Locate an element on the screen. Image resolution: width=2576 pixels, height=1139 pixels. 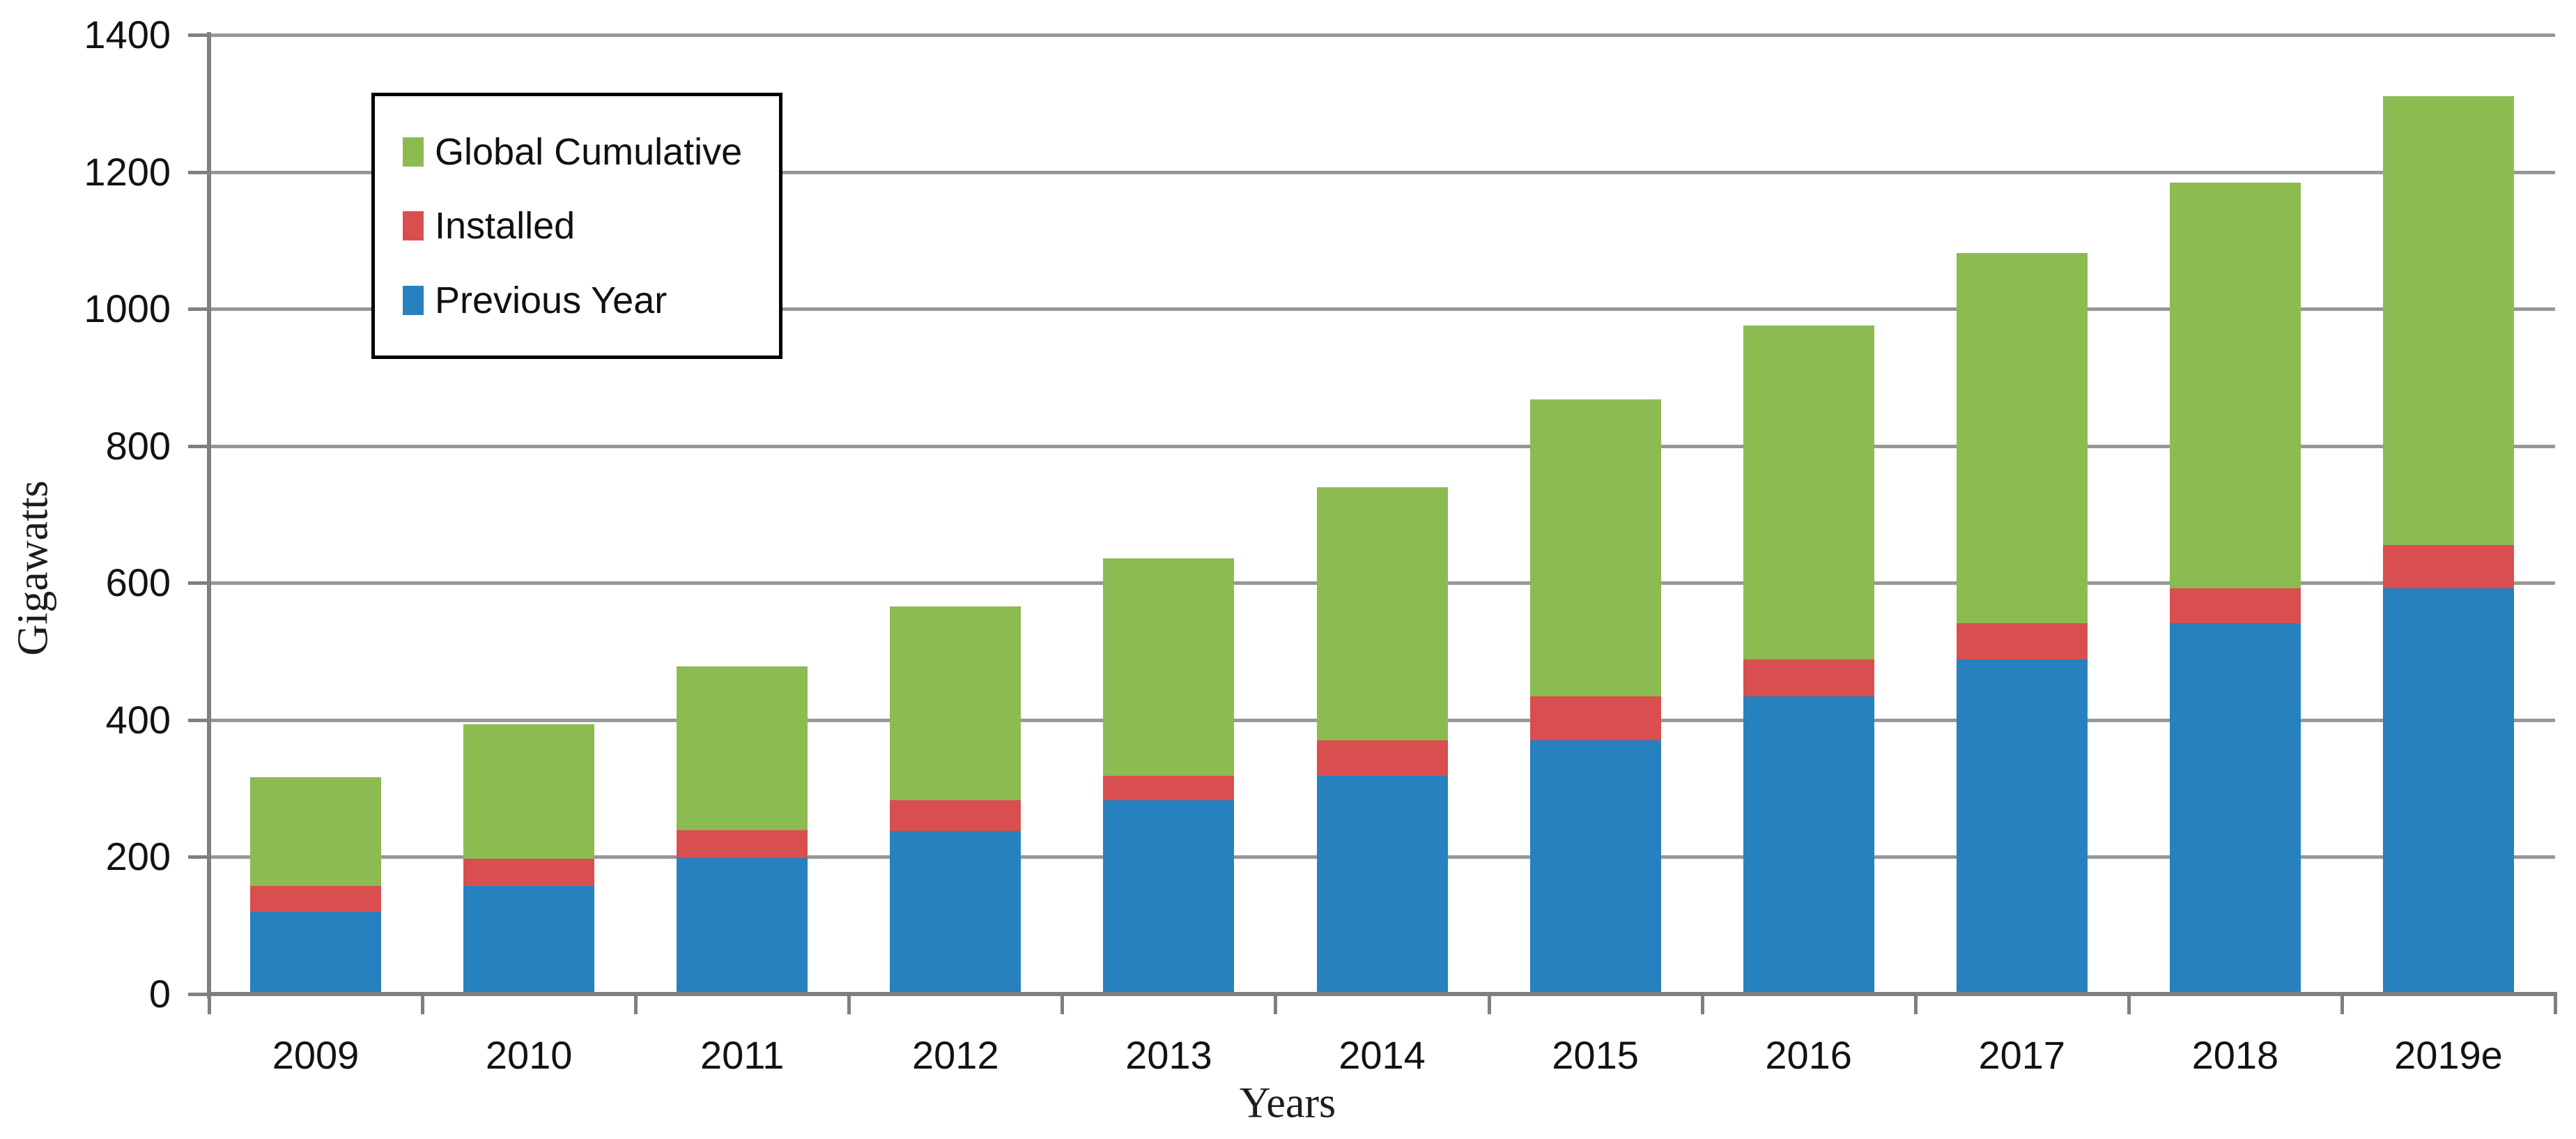
x-tick-label-2016: 2016 is located at coordinates (1808, 1055).